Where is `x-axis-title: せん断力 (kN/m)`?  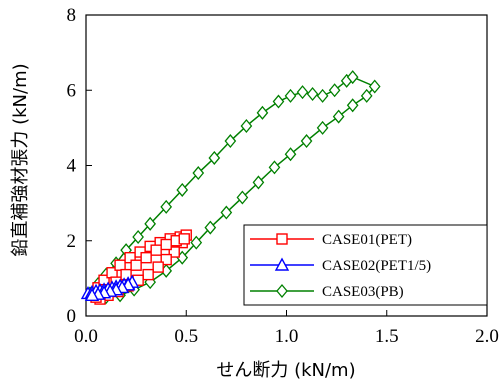
x-axis-title: せん断力 (kN/m) is located at coordinates (285, 369).